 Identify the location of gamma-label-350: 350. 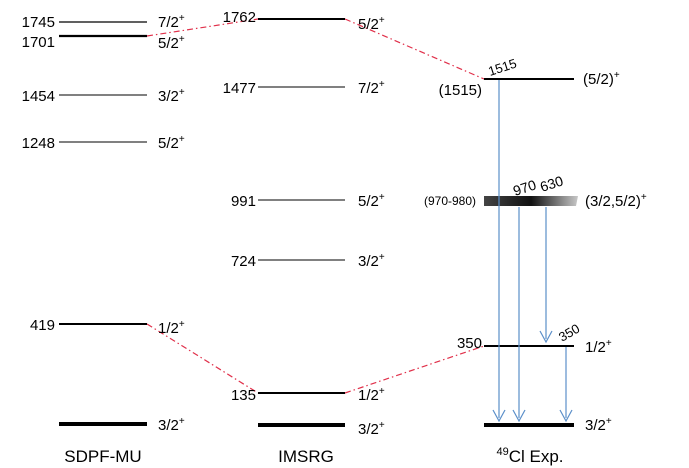
(569, 333).